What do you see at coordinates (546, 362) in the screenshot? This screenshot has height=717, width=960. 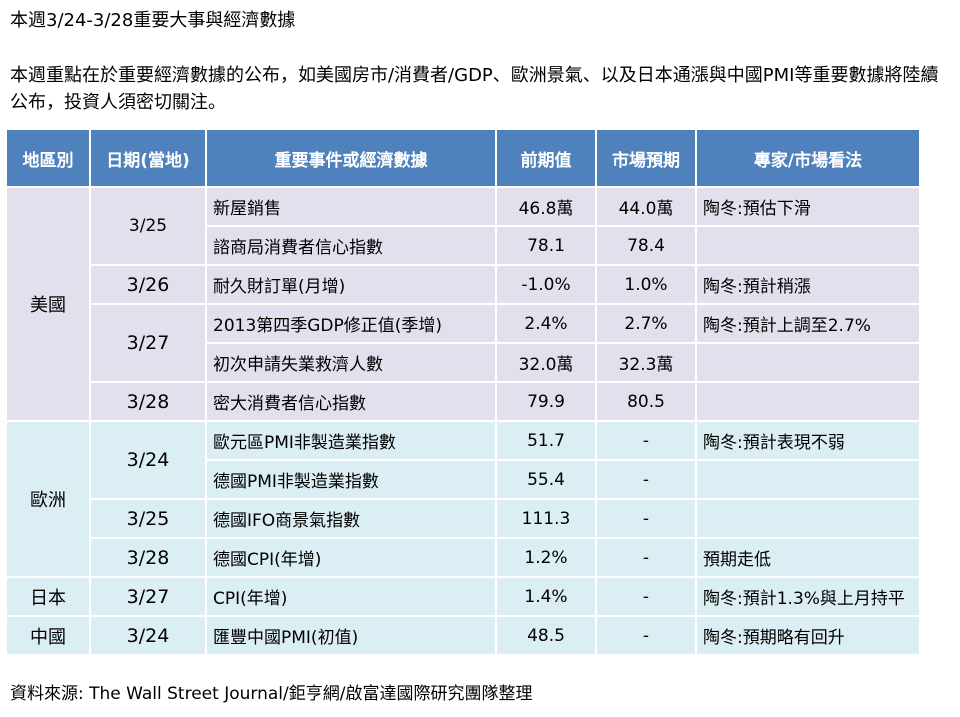 I see `previous-cell: 32.0萬` at bounding box center [546, 362].